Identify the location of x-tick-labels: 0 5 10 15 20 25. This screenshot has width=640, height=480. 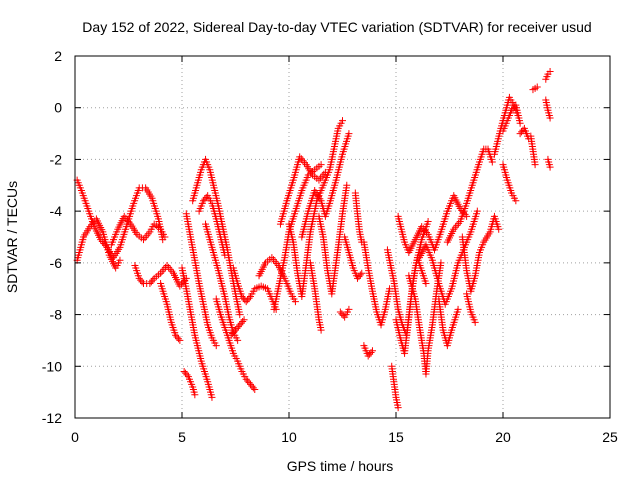
(344, 437).